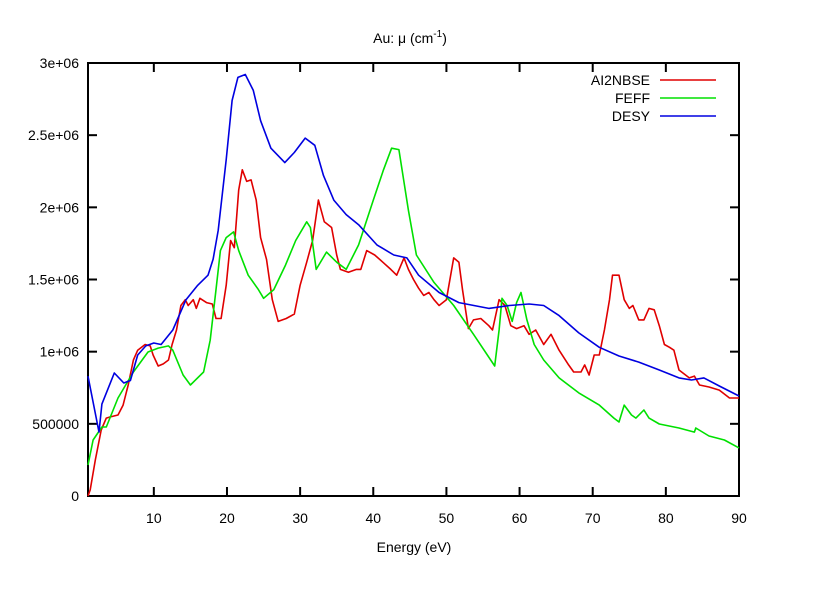  I want to click on y-tick-label: 1e+06, so click(60, 352).